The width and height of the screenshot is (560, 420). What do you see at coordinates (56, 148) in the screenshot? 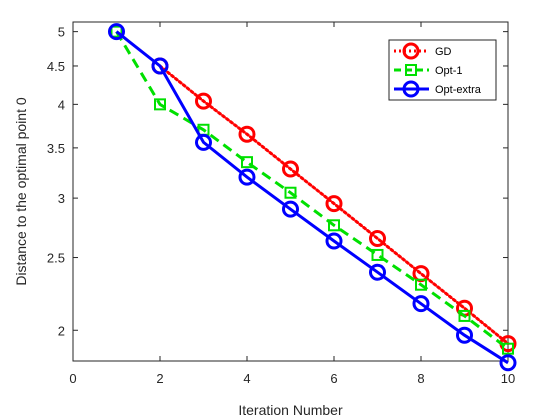
I see `y-tick-label: 3.5` at bounding box center [56, 148].